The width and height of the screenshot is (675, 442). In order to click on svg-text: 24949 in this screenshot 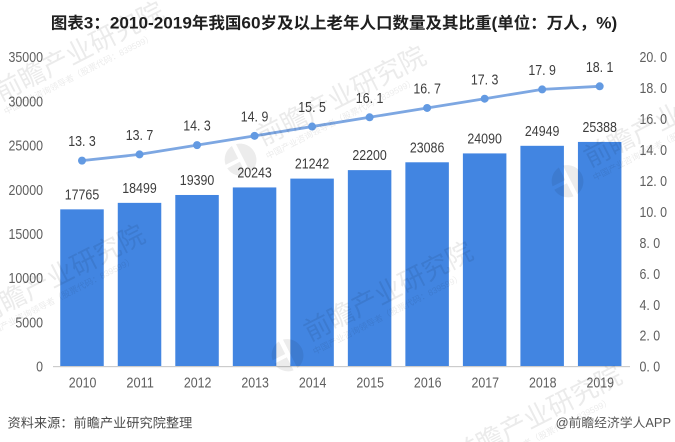, I will do `click(542, 132)`.